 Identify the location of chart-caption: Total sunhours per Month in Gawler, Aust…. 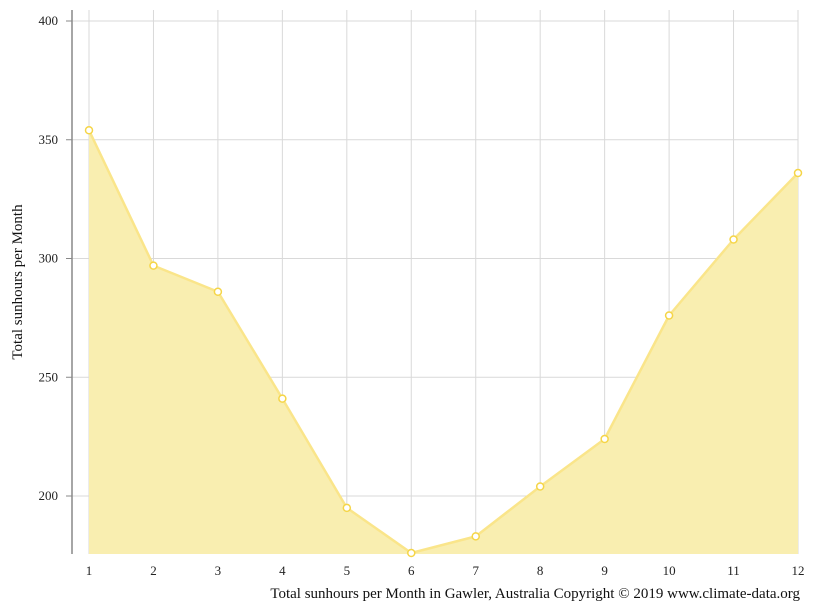
(535, 594).